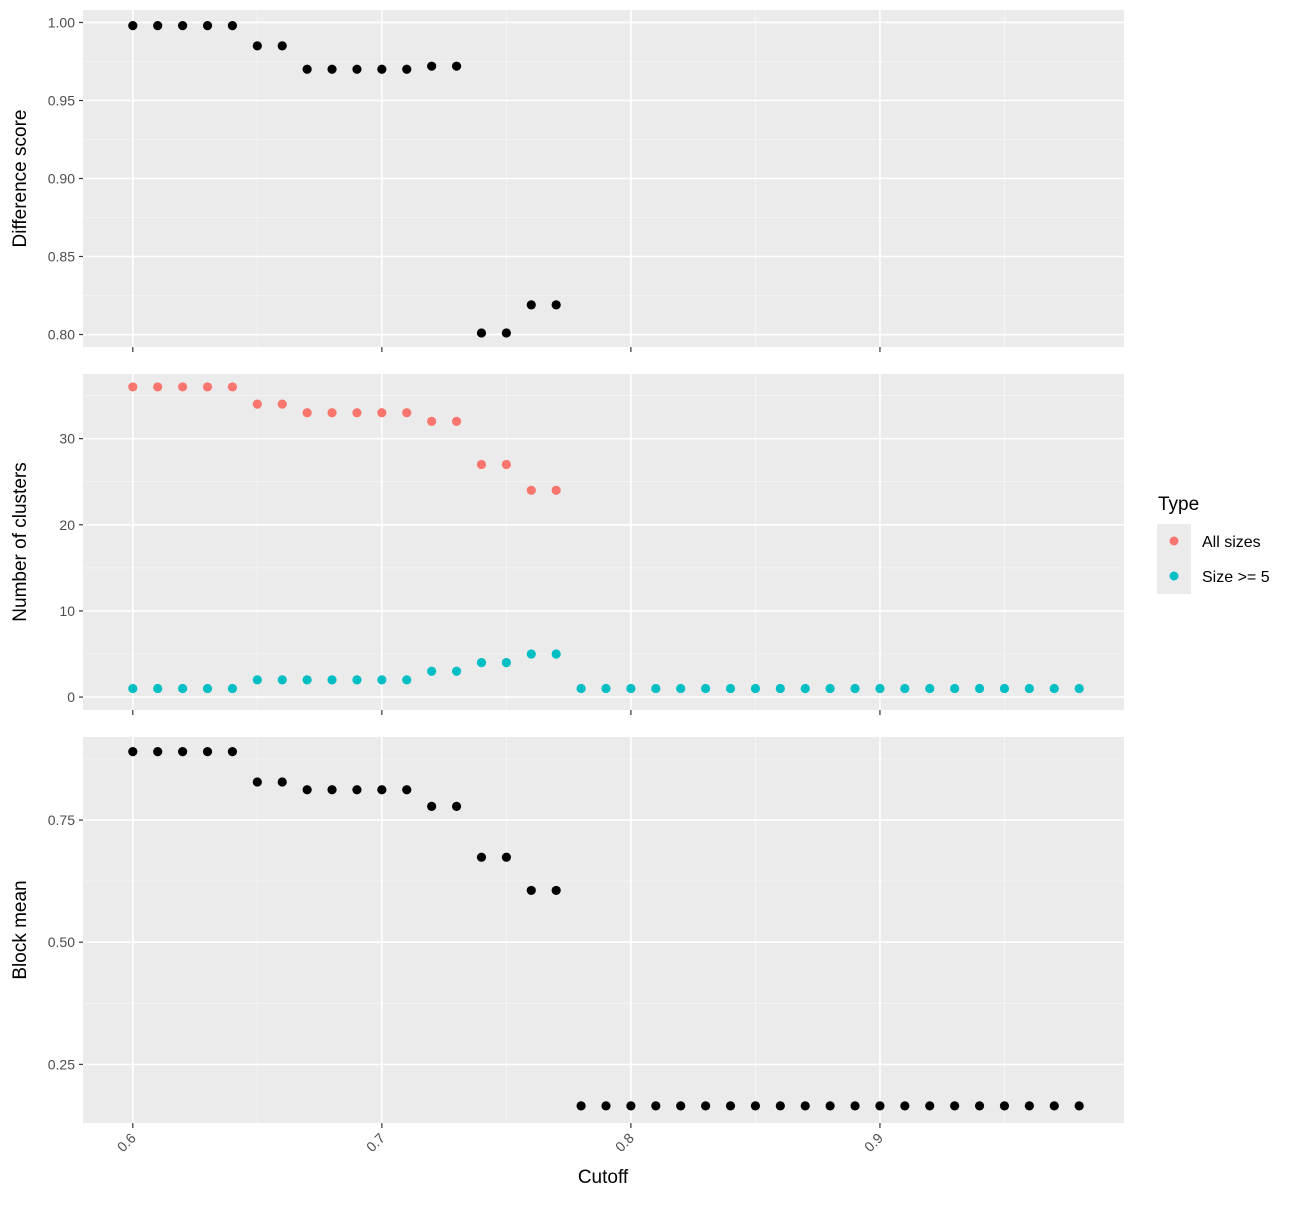  What do you see at coordinates (344, 438) in the screenshot?
I see `series-all-sizes` at bounding box center [344, 438].